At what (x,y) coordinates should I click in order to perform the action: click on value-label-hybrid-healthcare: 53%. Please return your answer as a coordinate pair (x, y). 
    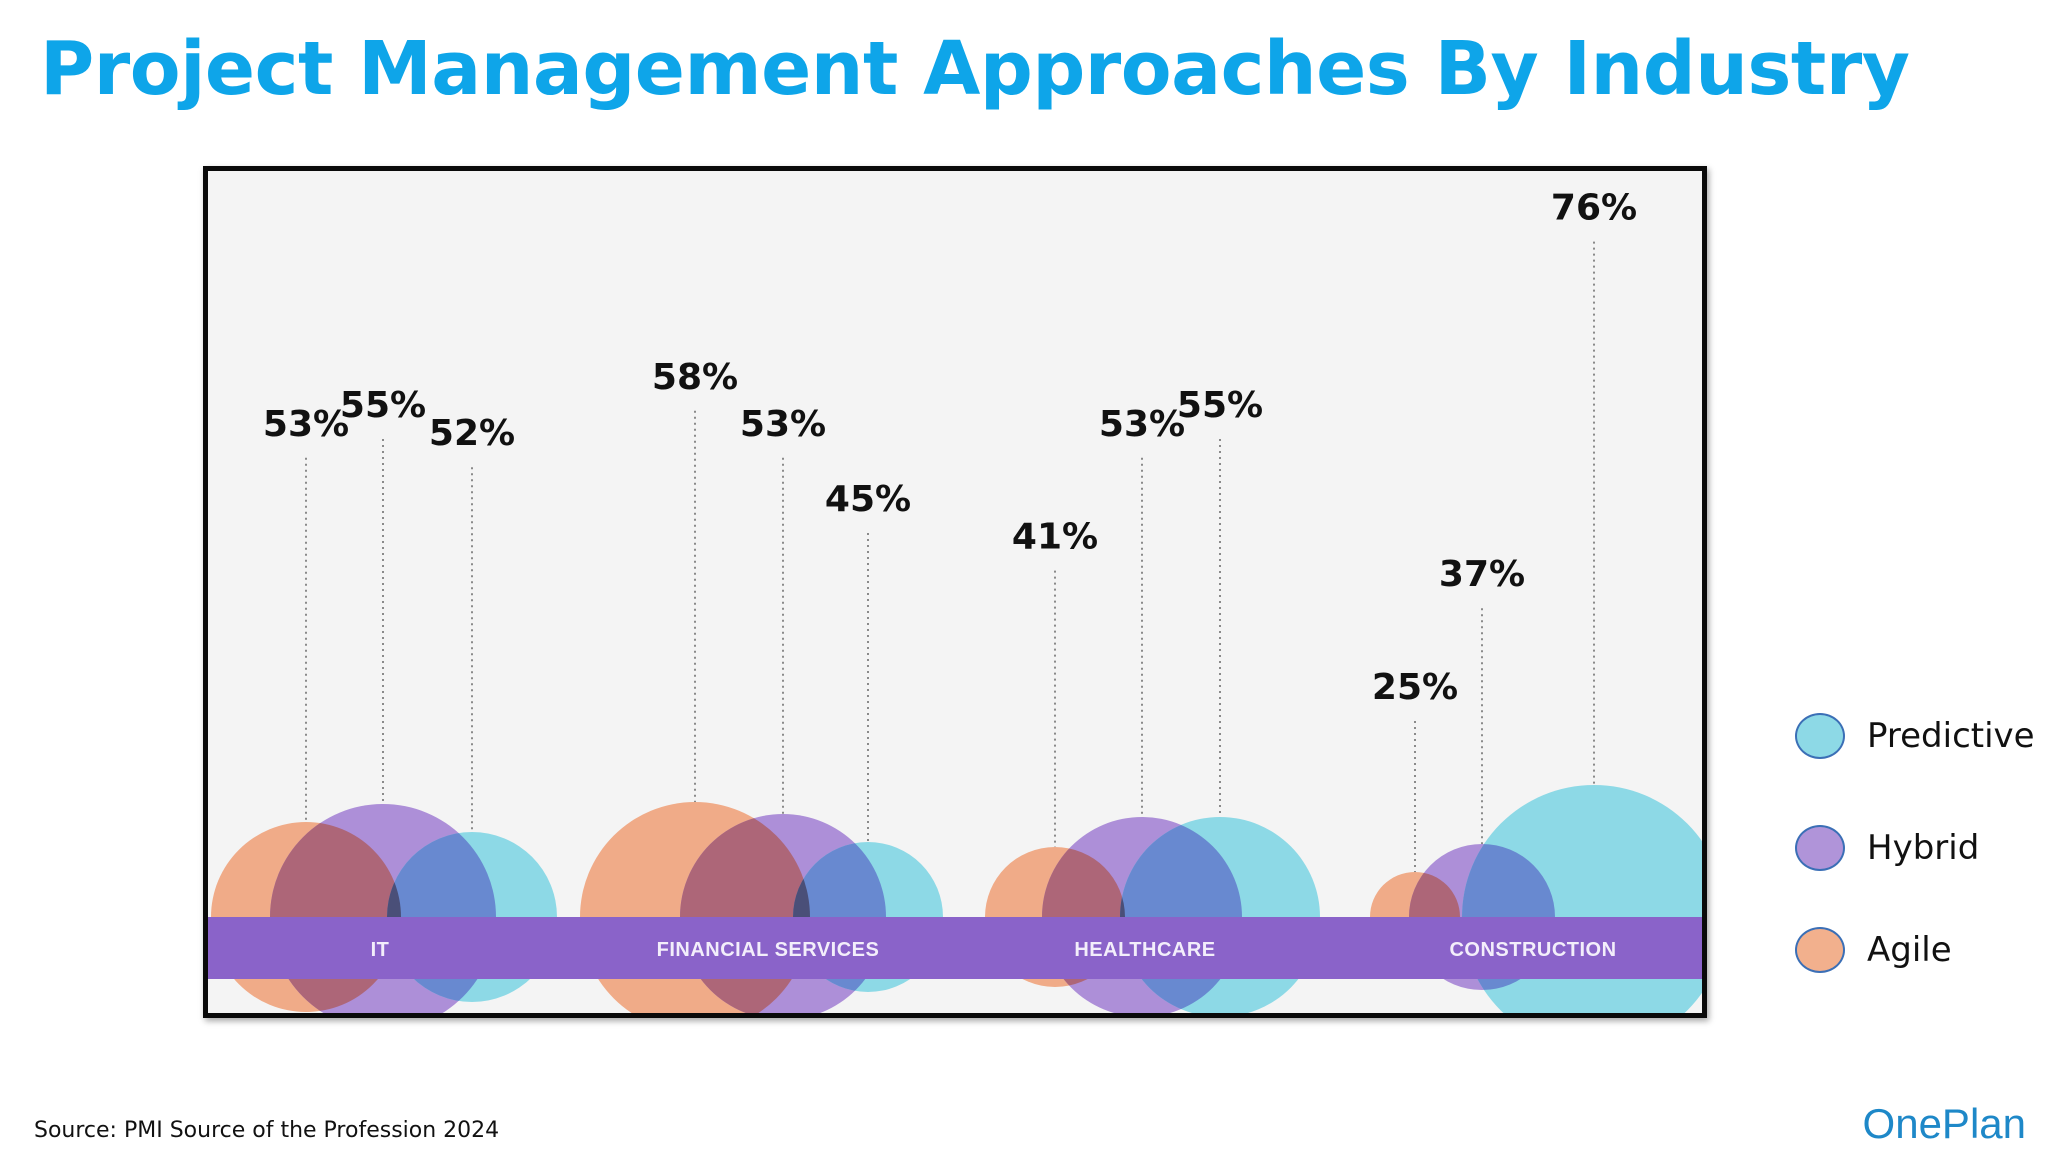
    Looking at the image, I should click on (1142, 424).